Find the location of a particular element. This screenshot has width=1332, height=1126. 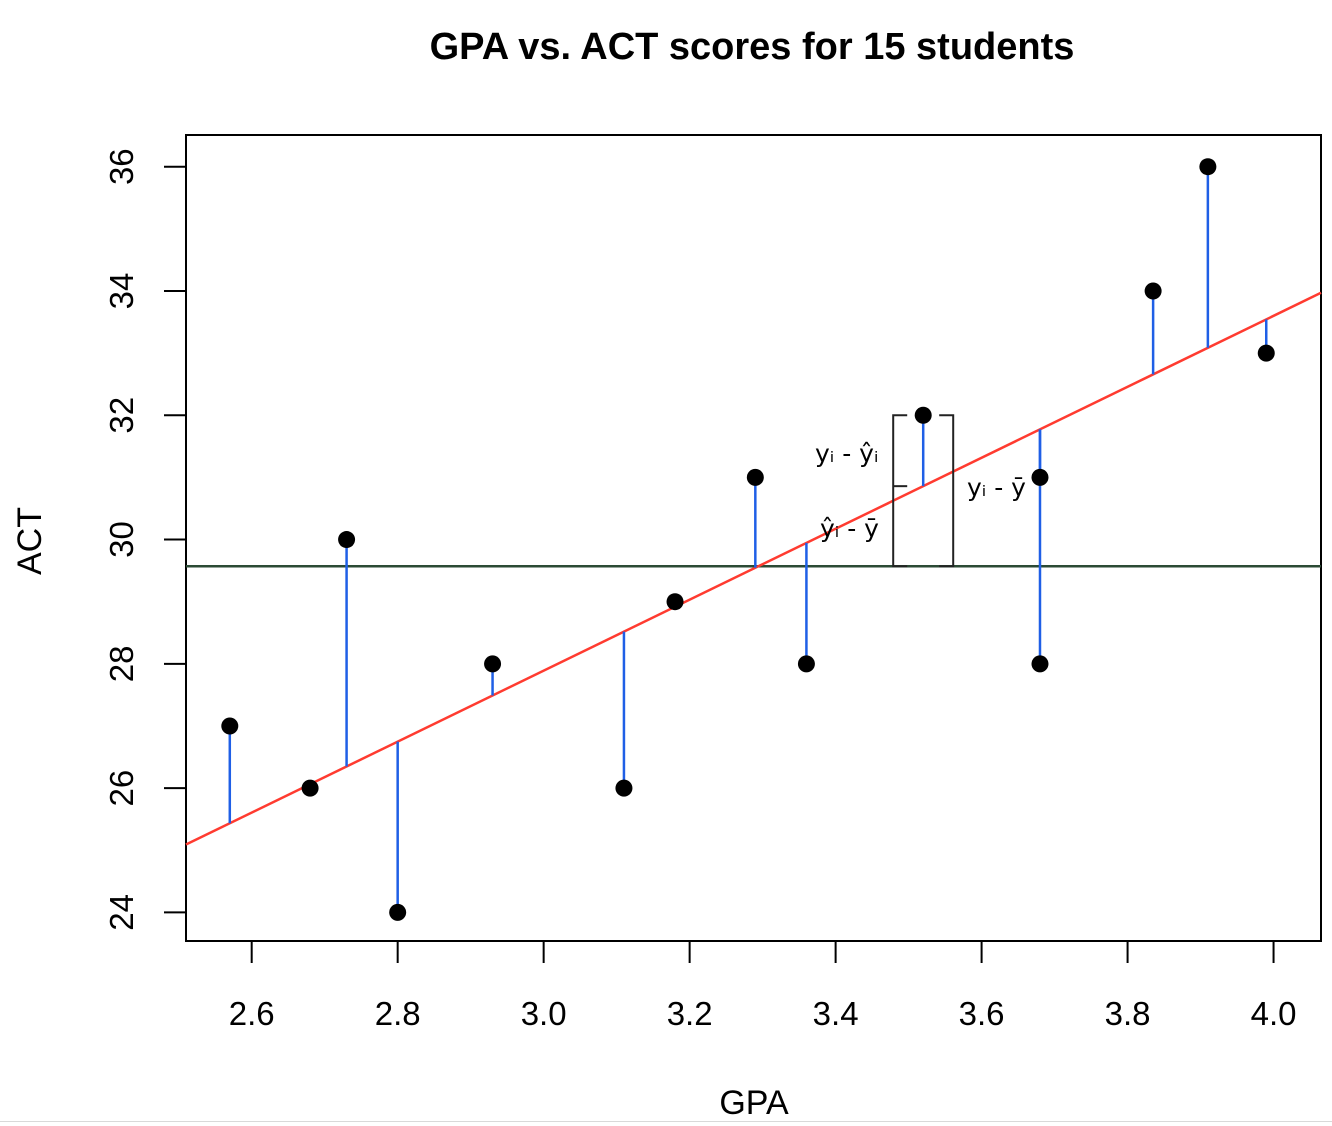

annotations: yᵢ - ŷᵢ ŷᵢ - ȳ yᵢ - ȳ is located at coordinates (920, 491).